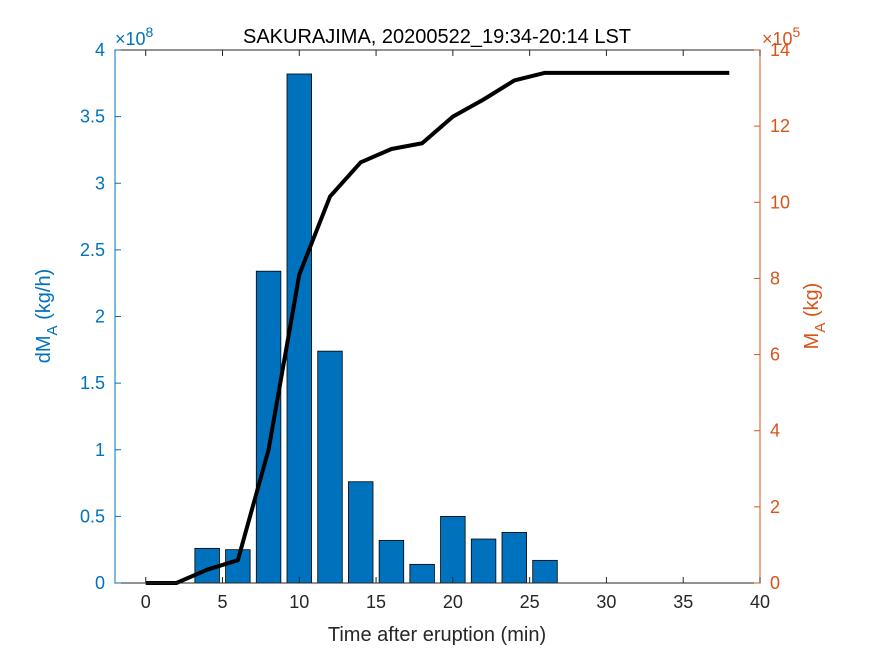  Describe the element at coordinates (222, 602) in the screenshot. I see `x-tick-label: 5` at that location.